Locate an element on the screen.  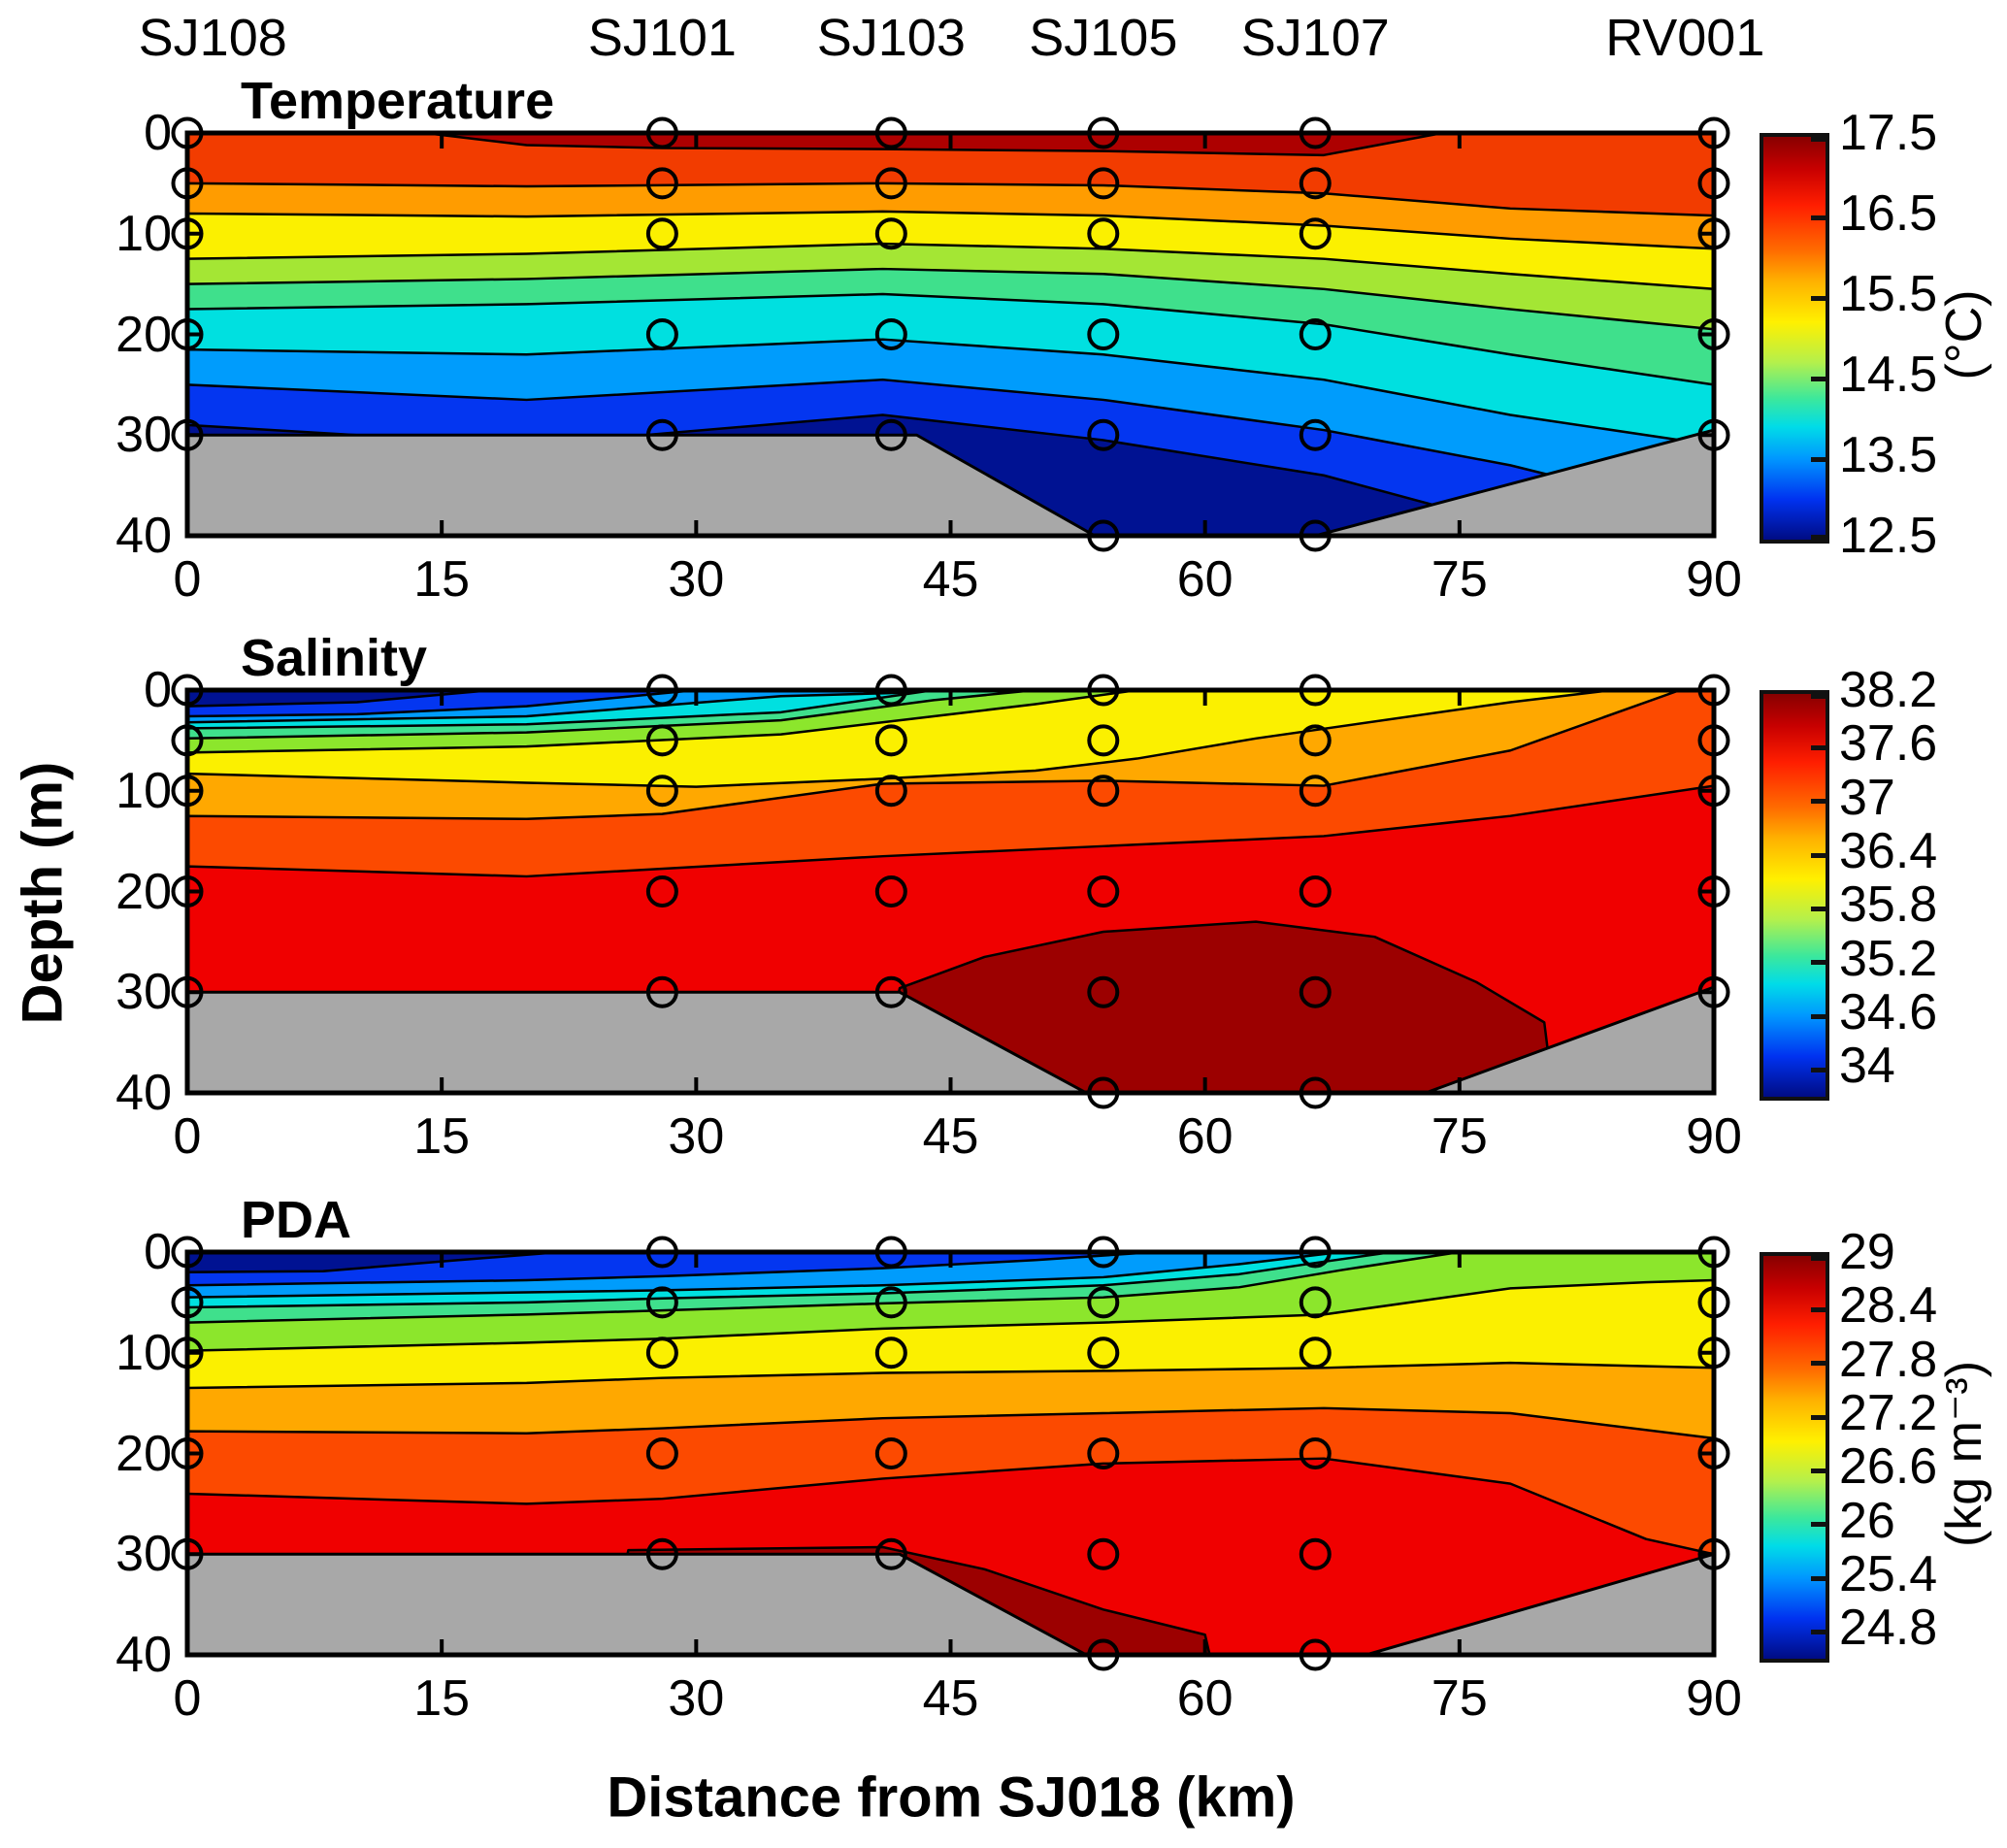
station-label-sj108: SJ108 is located at coordinates (212, 38).